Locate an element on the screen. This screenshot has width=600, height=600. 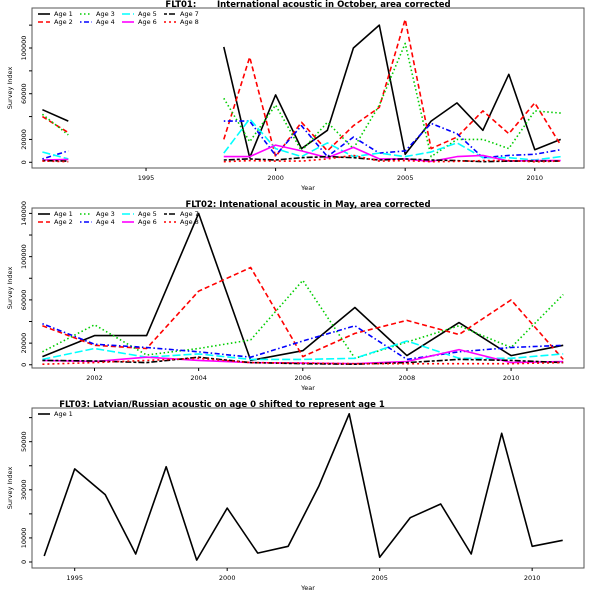
x-tick-label: 2002 is located at coordinates (94, 378).